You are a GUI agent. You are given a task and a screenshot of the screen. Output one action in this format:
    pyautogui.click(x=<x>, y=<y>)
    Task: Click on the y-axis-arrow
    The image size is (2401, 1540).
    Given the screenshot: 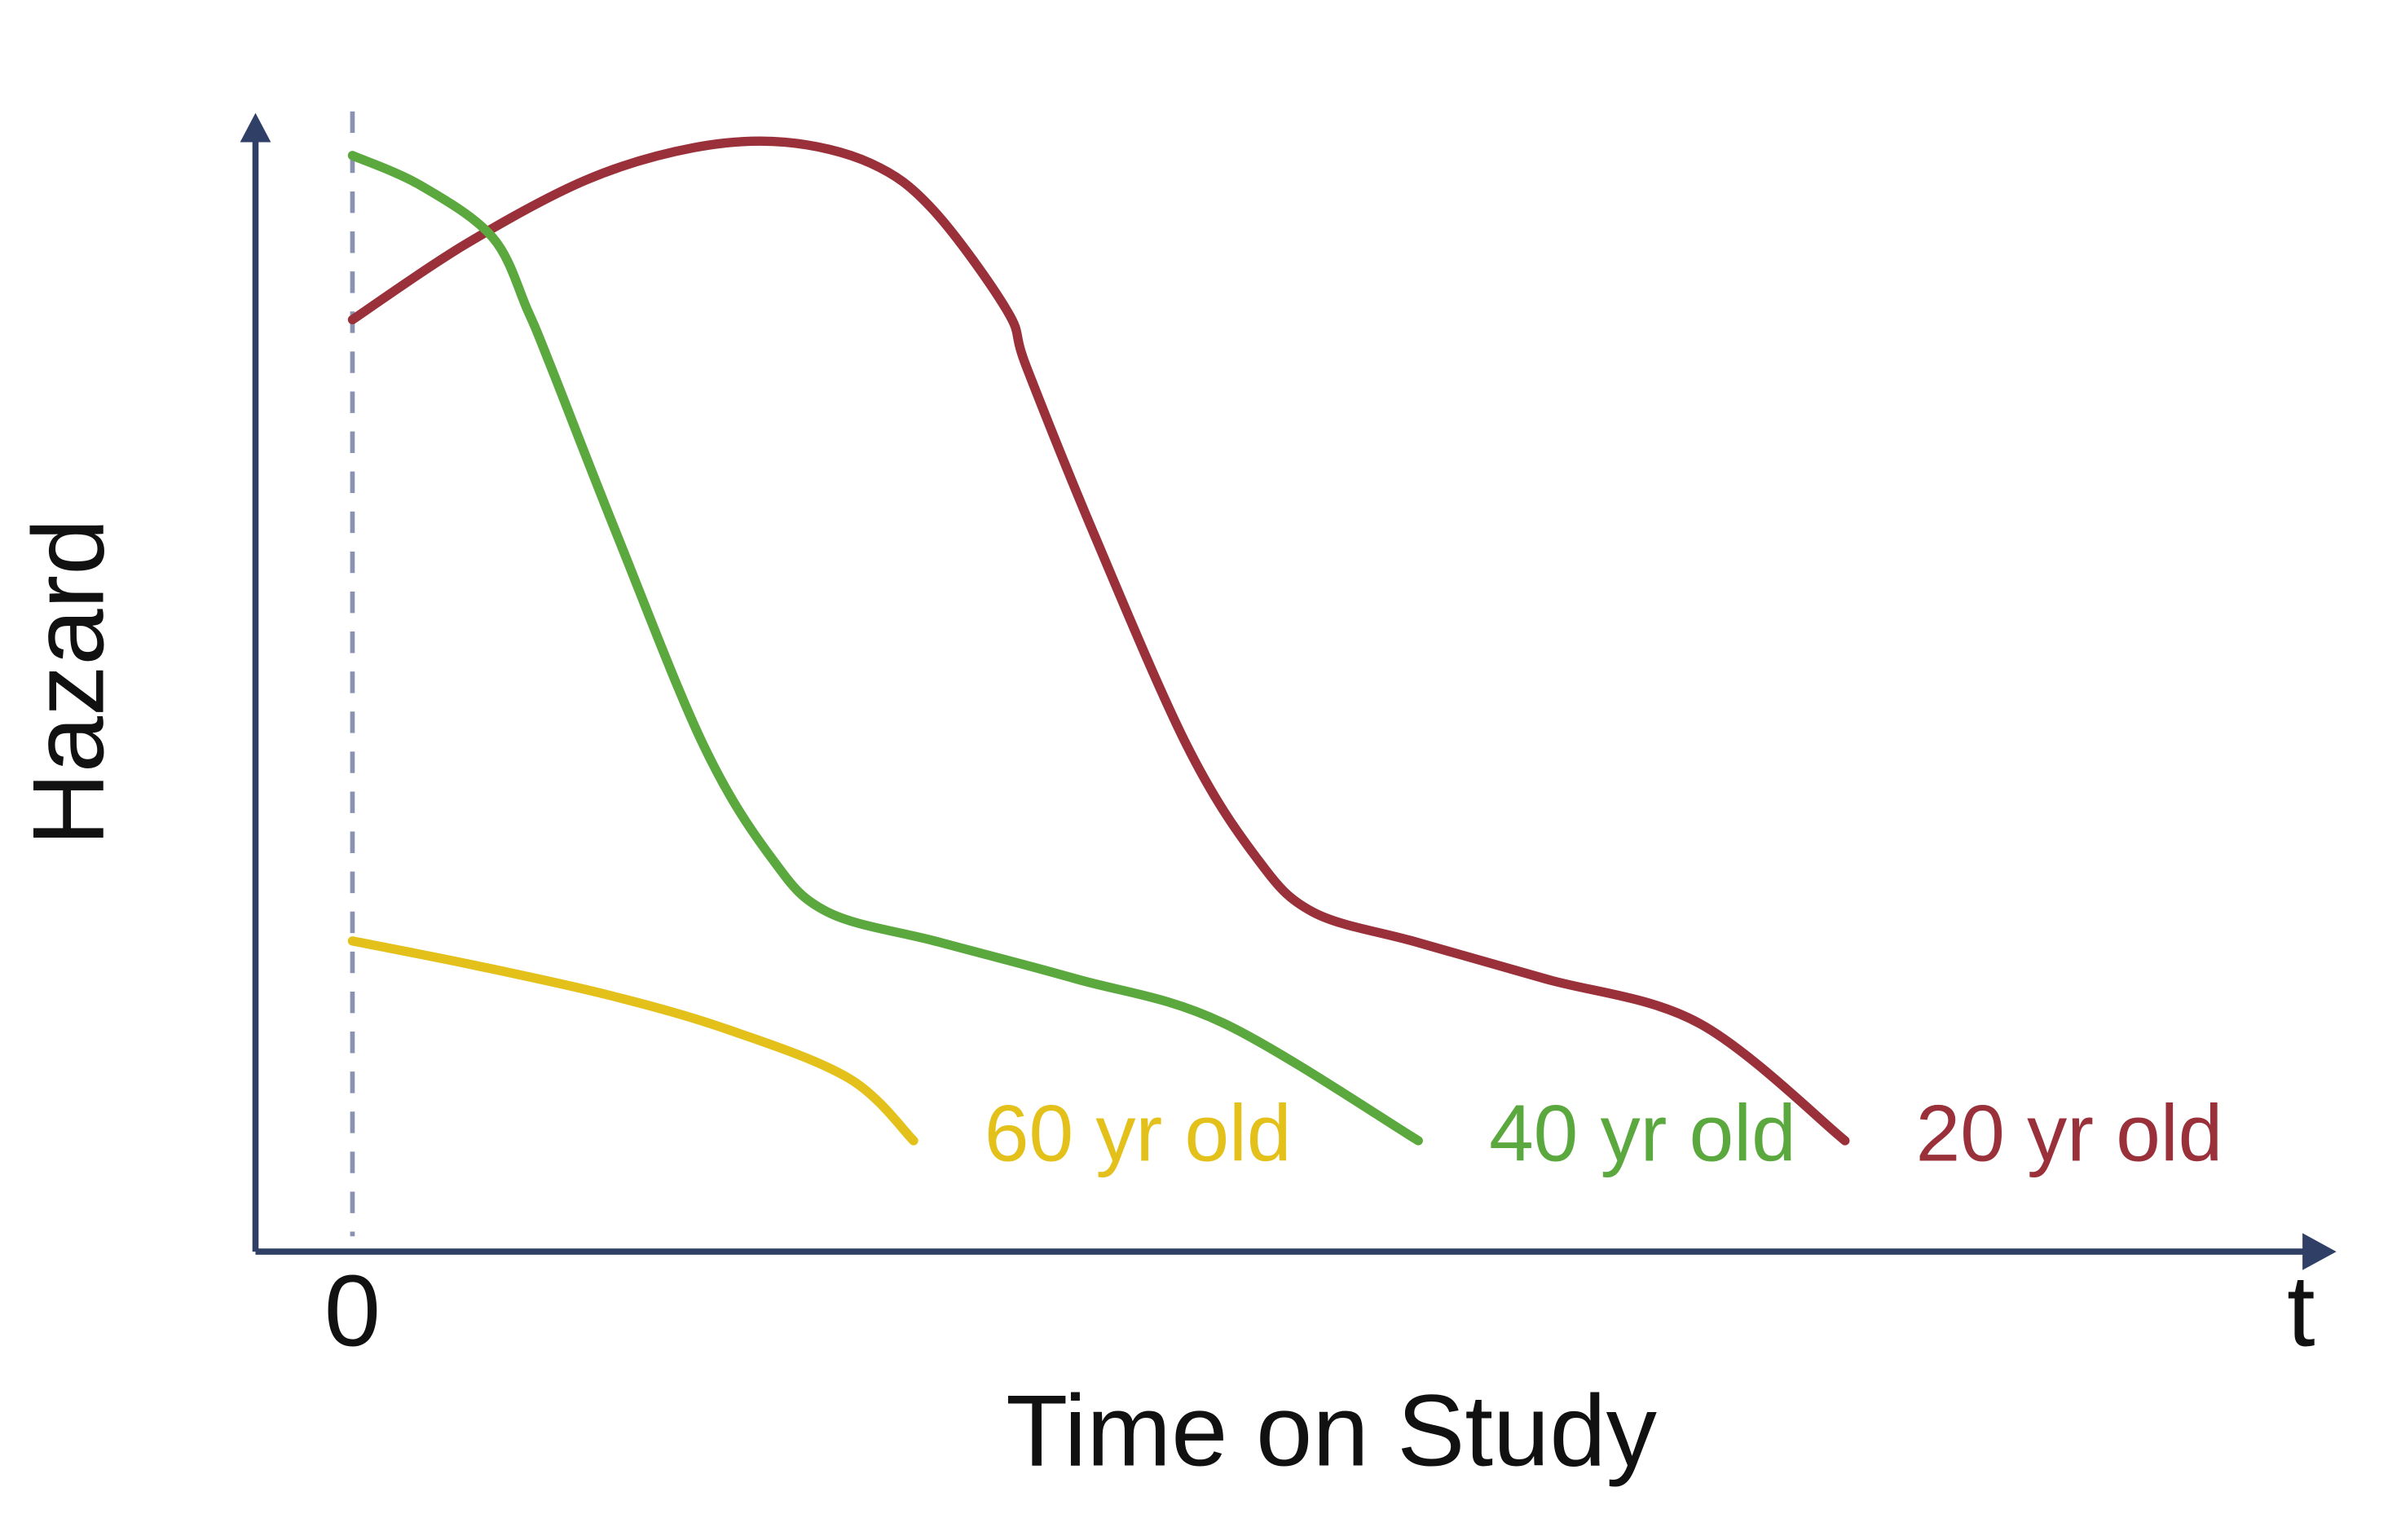 What is the action you would take?
    pyautogui.click(x=255, y=127)
    